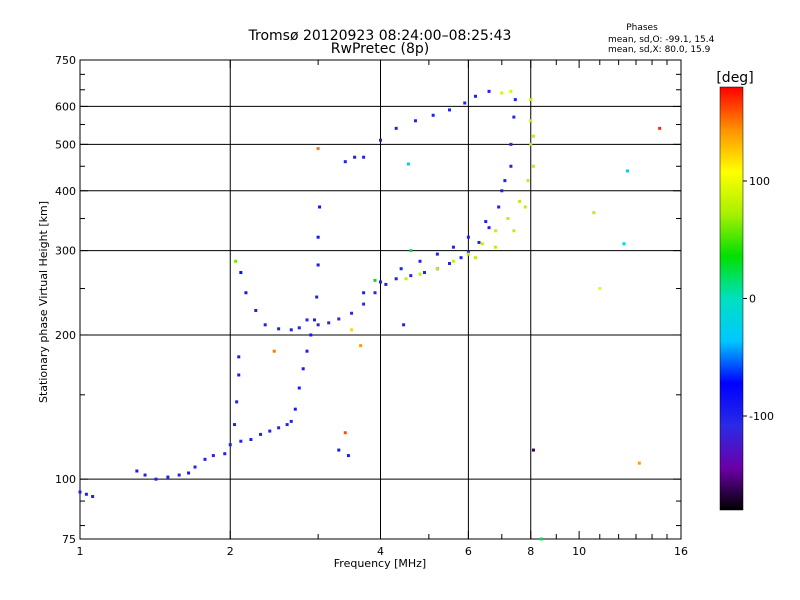 The width and height of the screenshot is (800, 600). I want to click on colorbar-label: [deg], so click(734, 78).